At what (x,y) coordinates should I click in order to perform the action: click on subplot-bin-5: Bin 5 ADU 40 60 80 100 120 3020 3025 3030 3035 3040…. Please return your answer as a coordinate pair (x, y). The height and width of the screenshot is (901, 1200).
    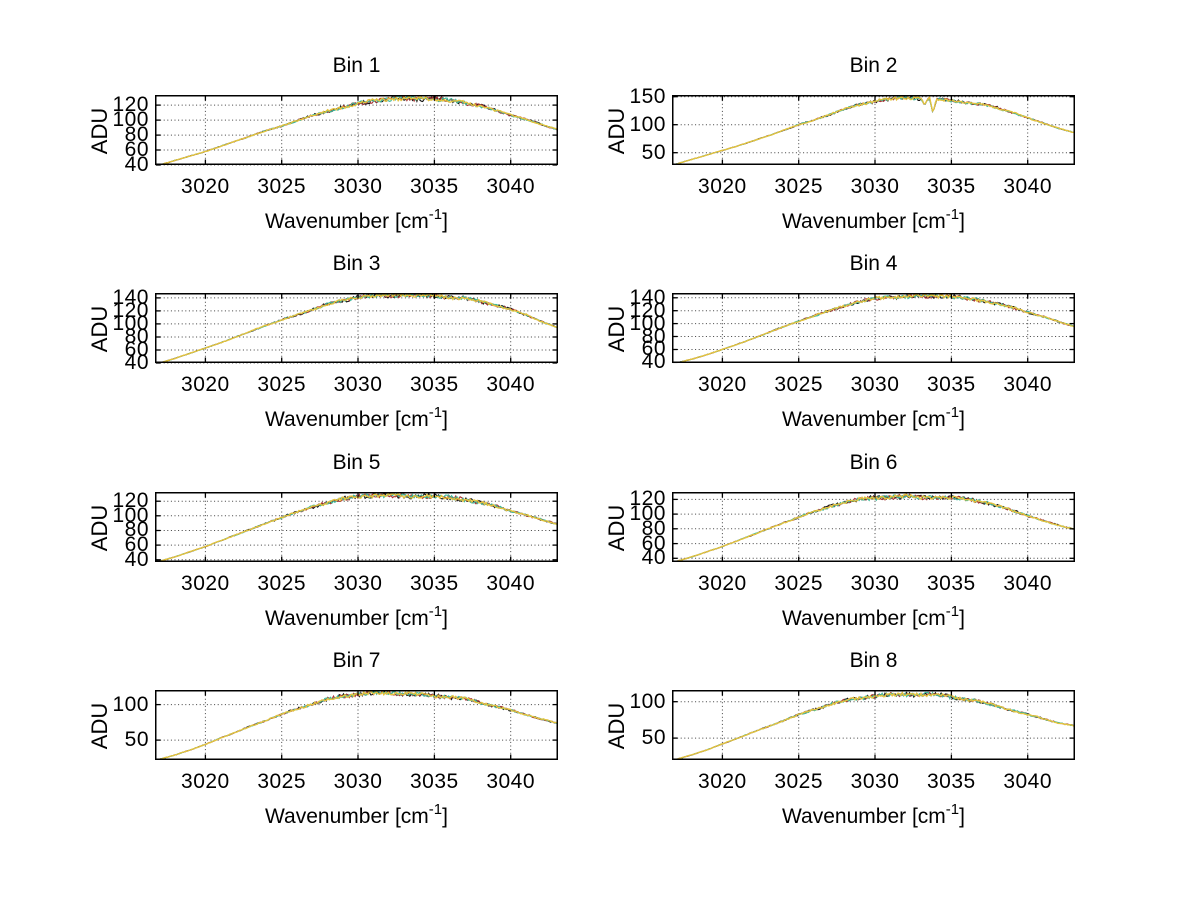
    Looking at the image, I should click on (299, 546).